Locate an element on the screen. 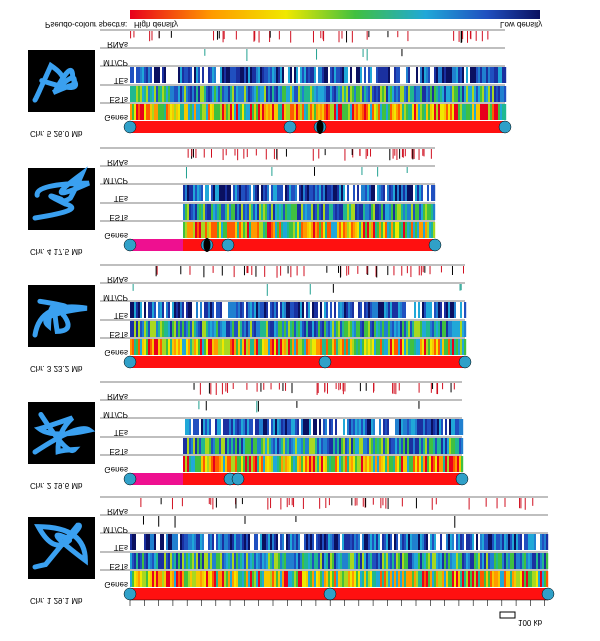  track-label: MT/CP is located at coordinates (115, 414).